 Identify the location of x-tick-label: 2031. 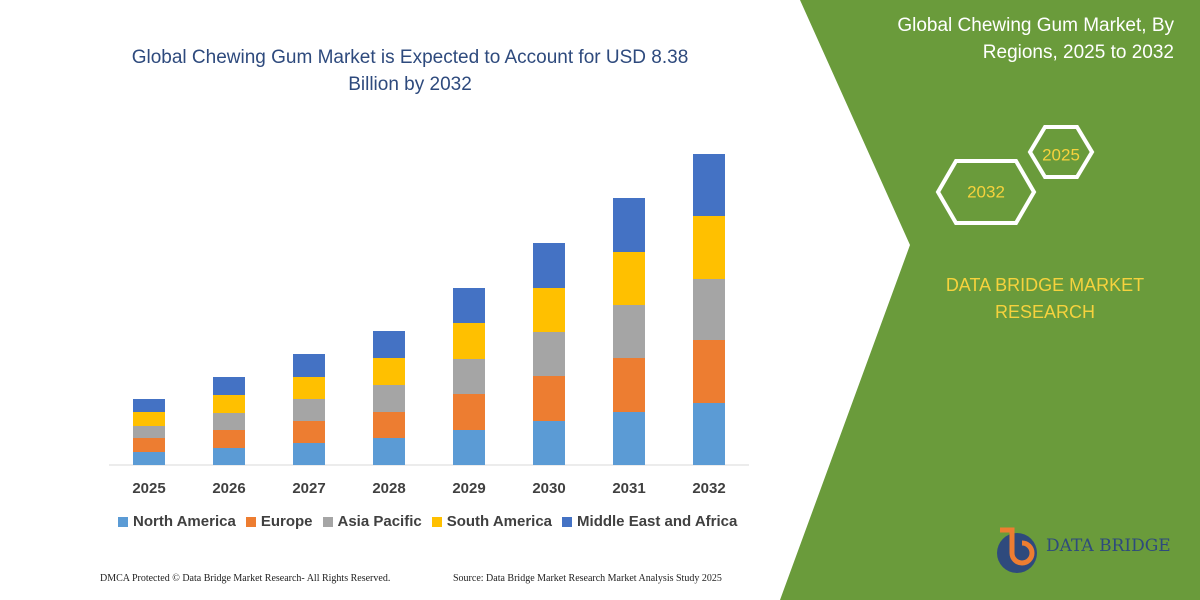
(628, 488).